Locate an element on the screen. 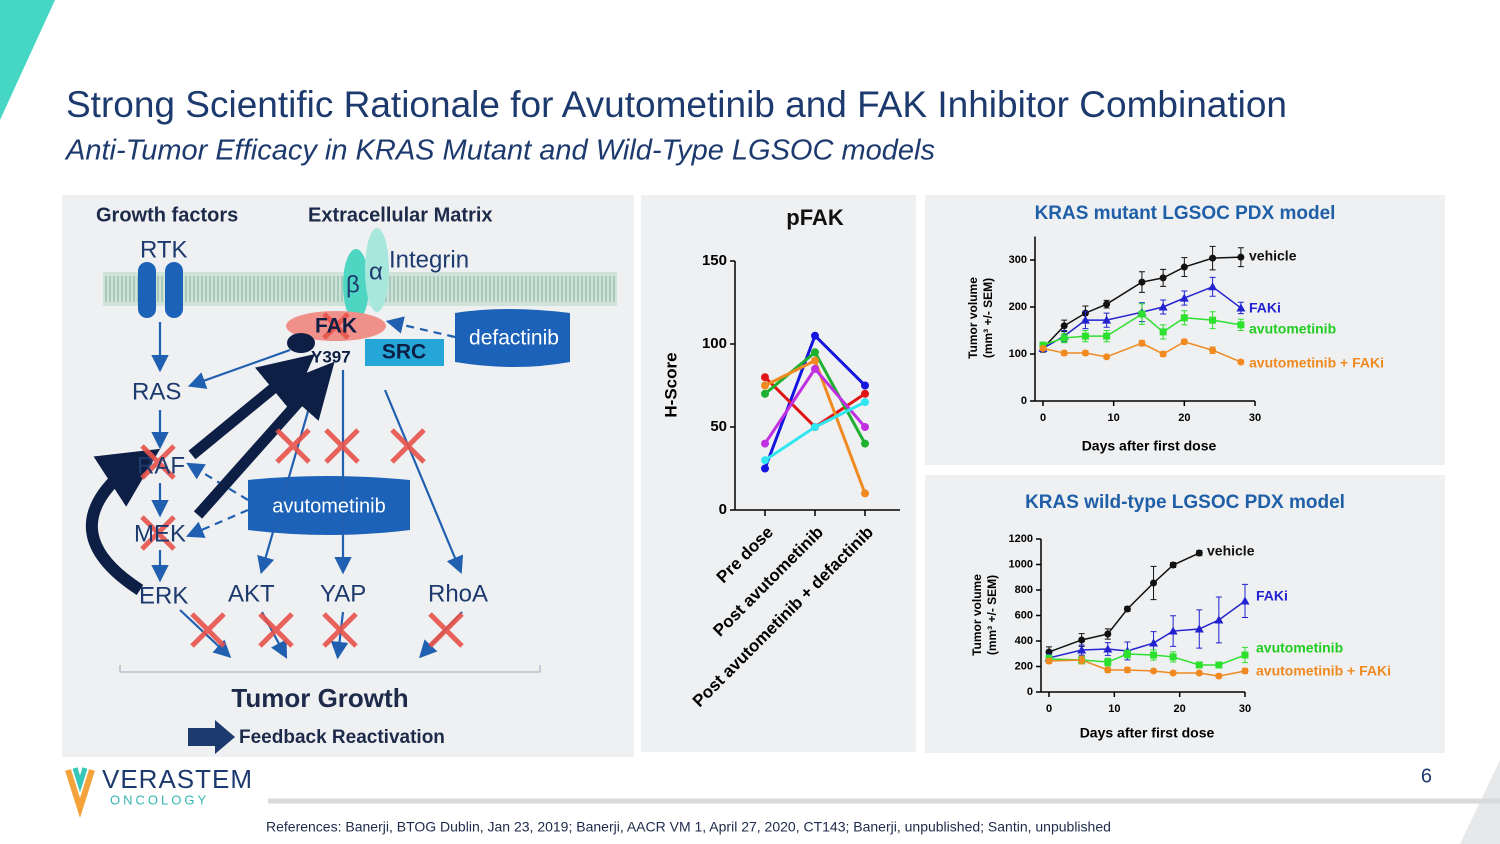 This screenshot has width=1500, height=844. label: avutometinib is located at coordinates (328, 506).